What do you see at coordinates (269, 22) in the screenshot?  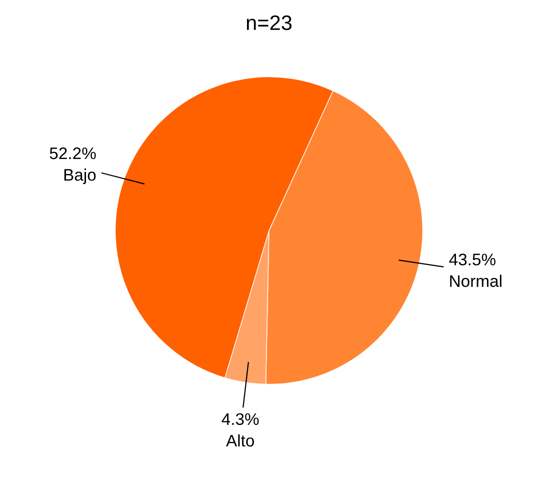 I see `chart-title: n=23` at bounding box center [269, 22].